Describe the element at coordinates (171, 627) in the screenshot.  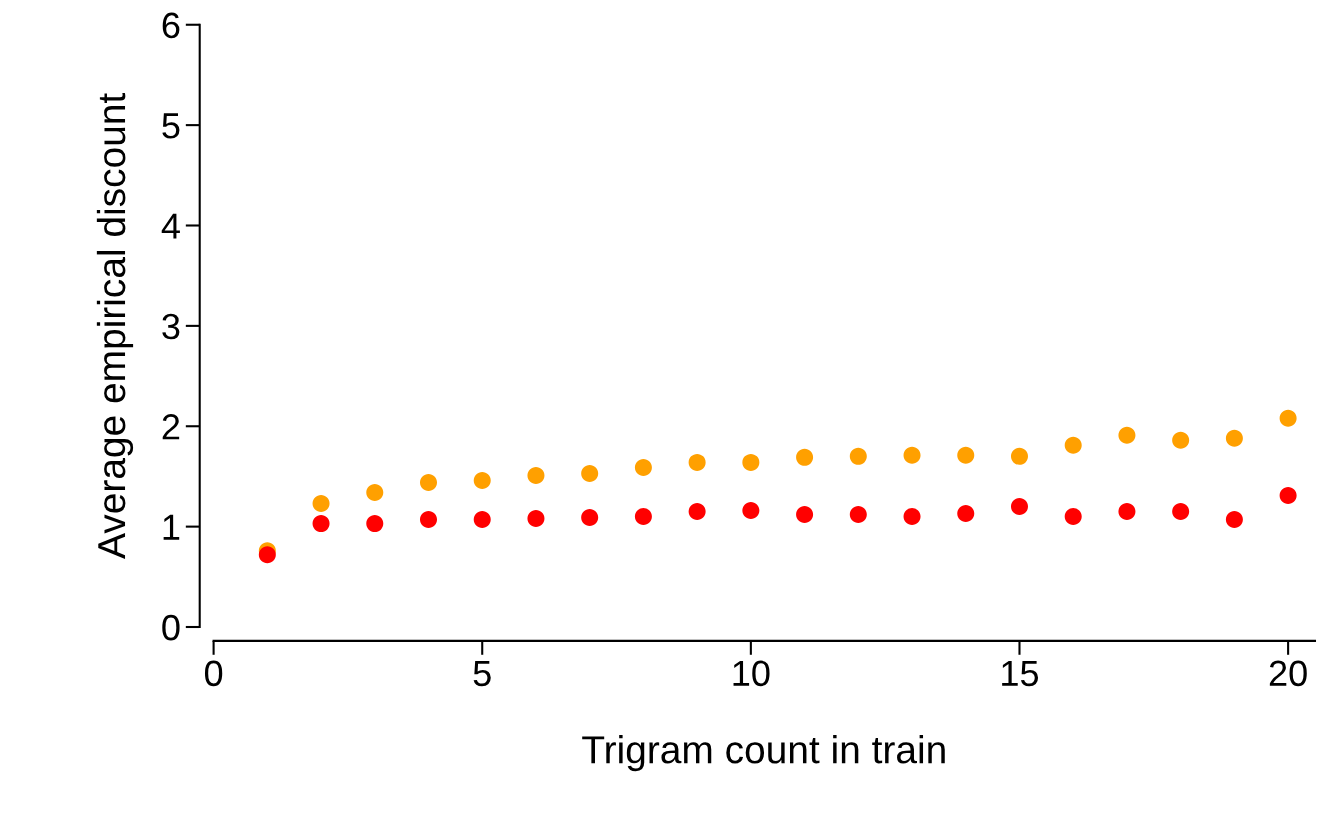
I see `y-tick-label: 0` at that location.